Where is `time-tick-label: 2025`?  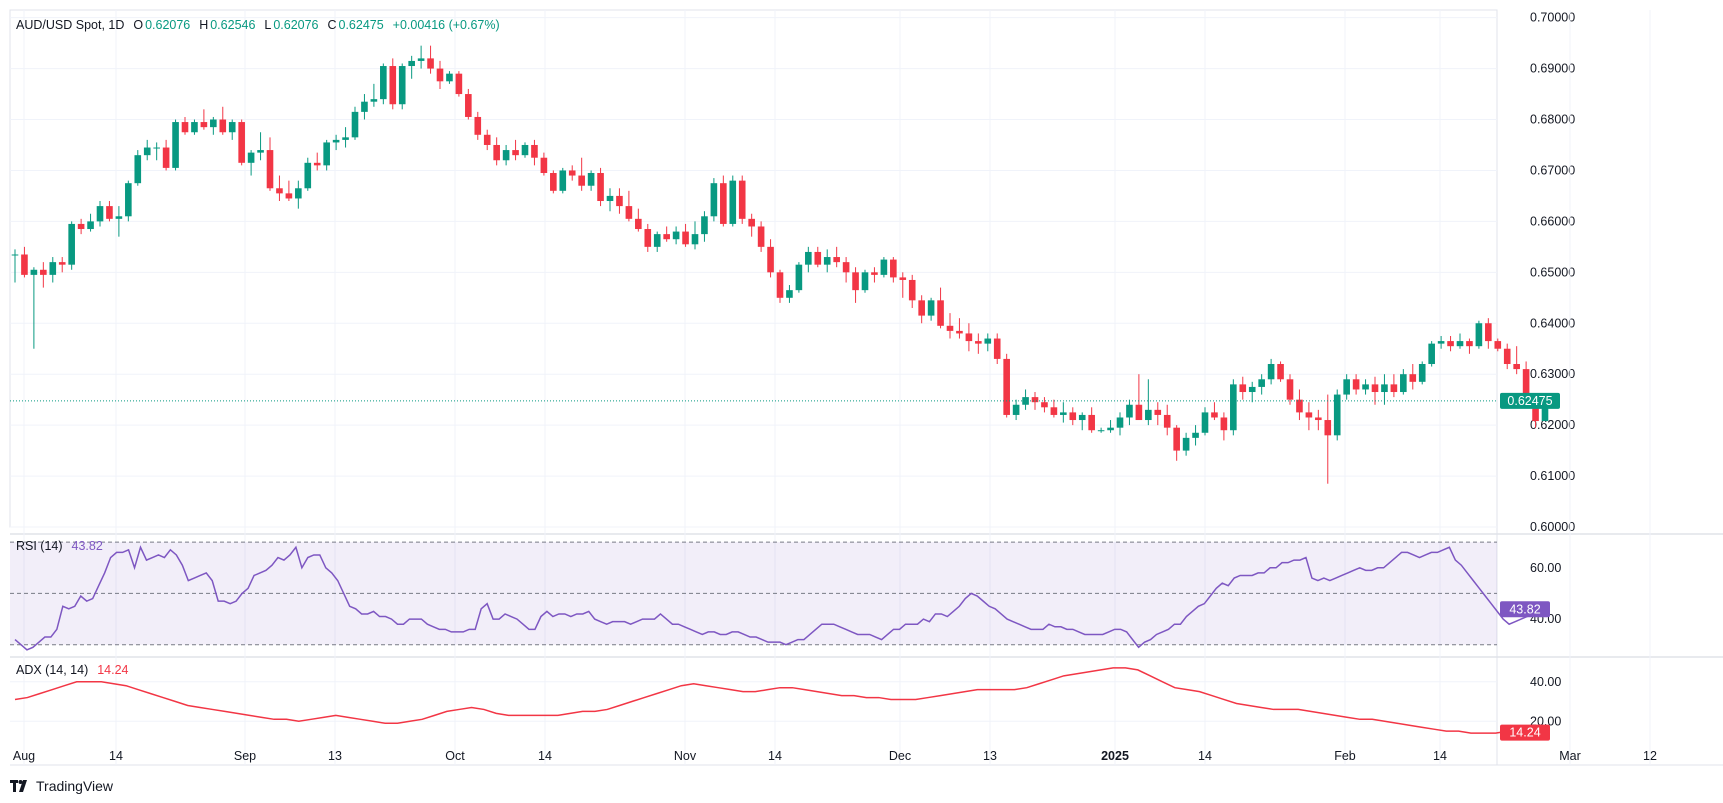
time-tick-label: 2025 is located at coordinates (1115, 756).